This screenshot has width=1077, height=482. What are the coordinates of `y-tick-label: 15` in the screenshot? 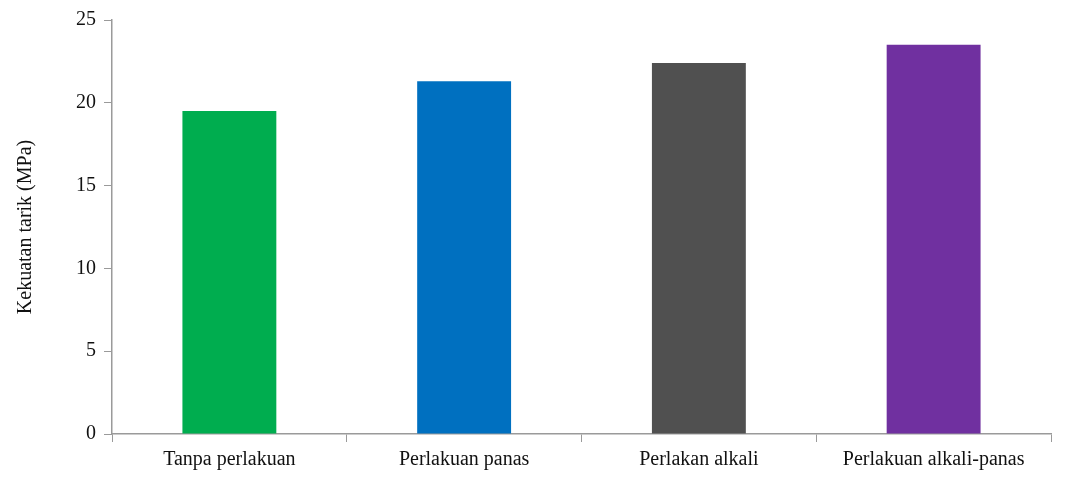 It's located at (86, 183).